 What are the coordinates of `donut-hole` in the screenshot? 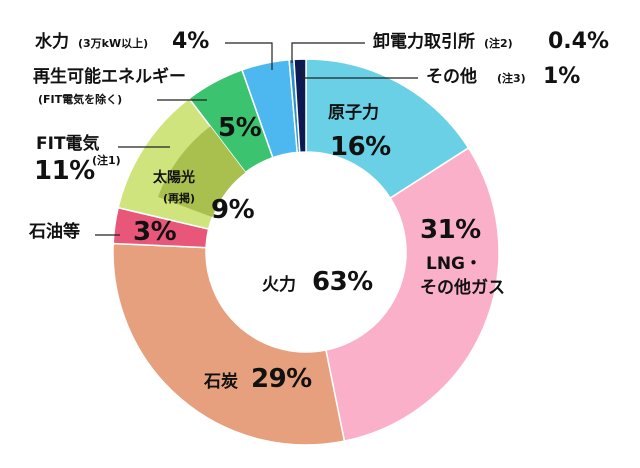 It's located at (306, 252).